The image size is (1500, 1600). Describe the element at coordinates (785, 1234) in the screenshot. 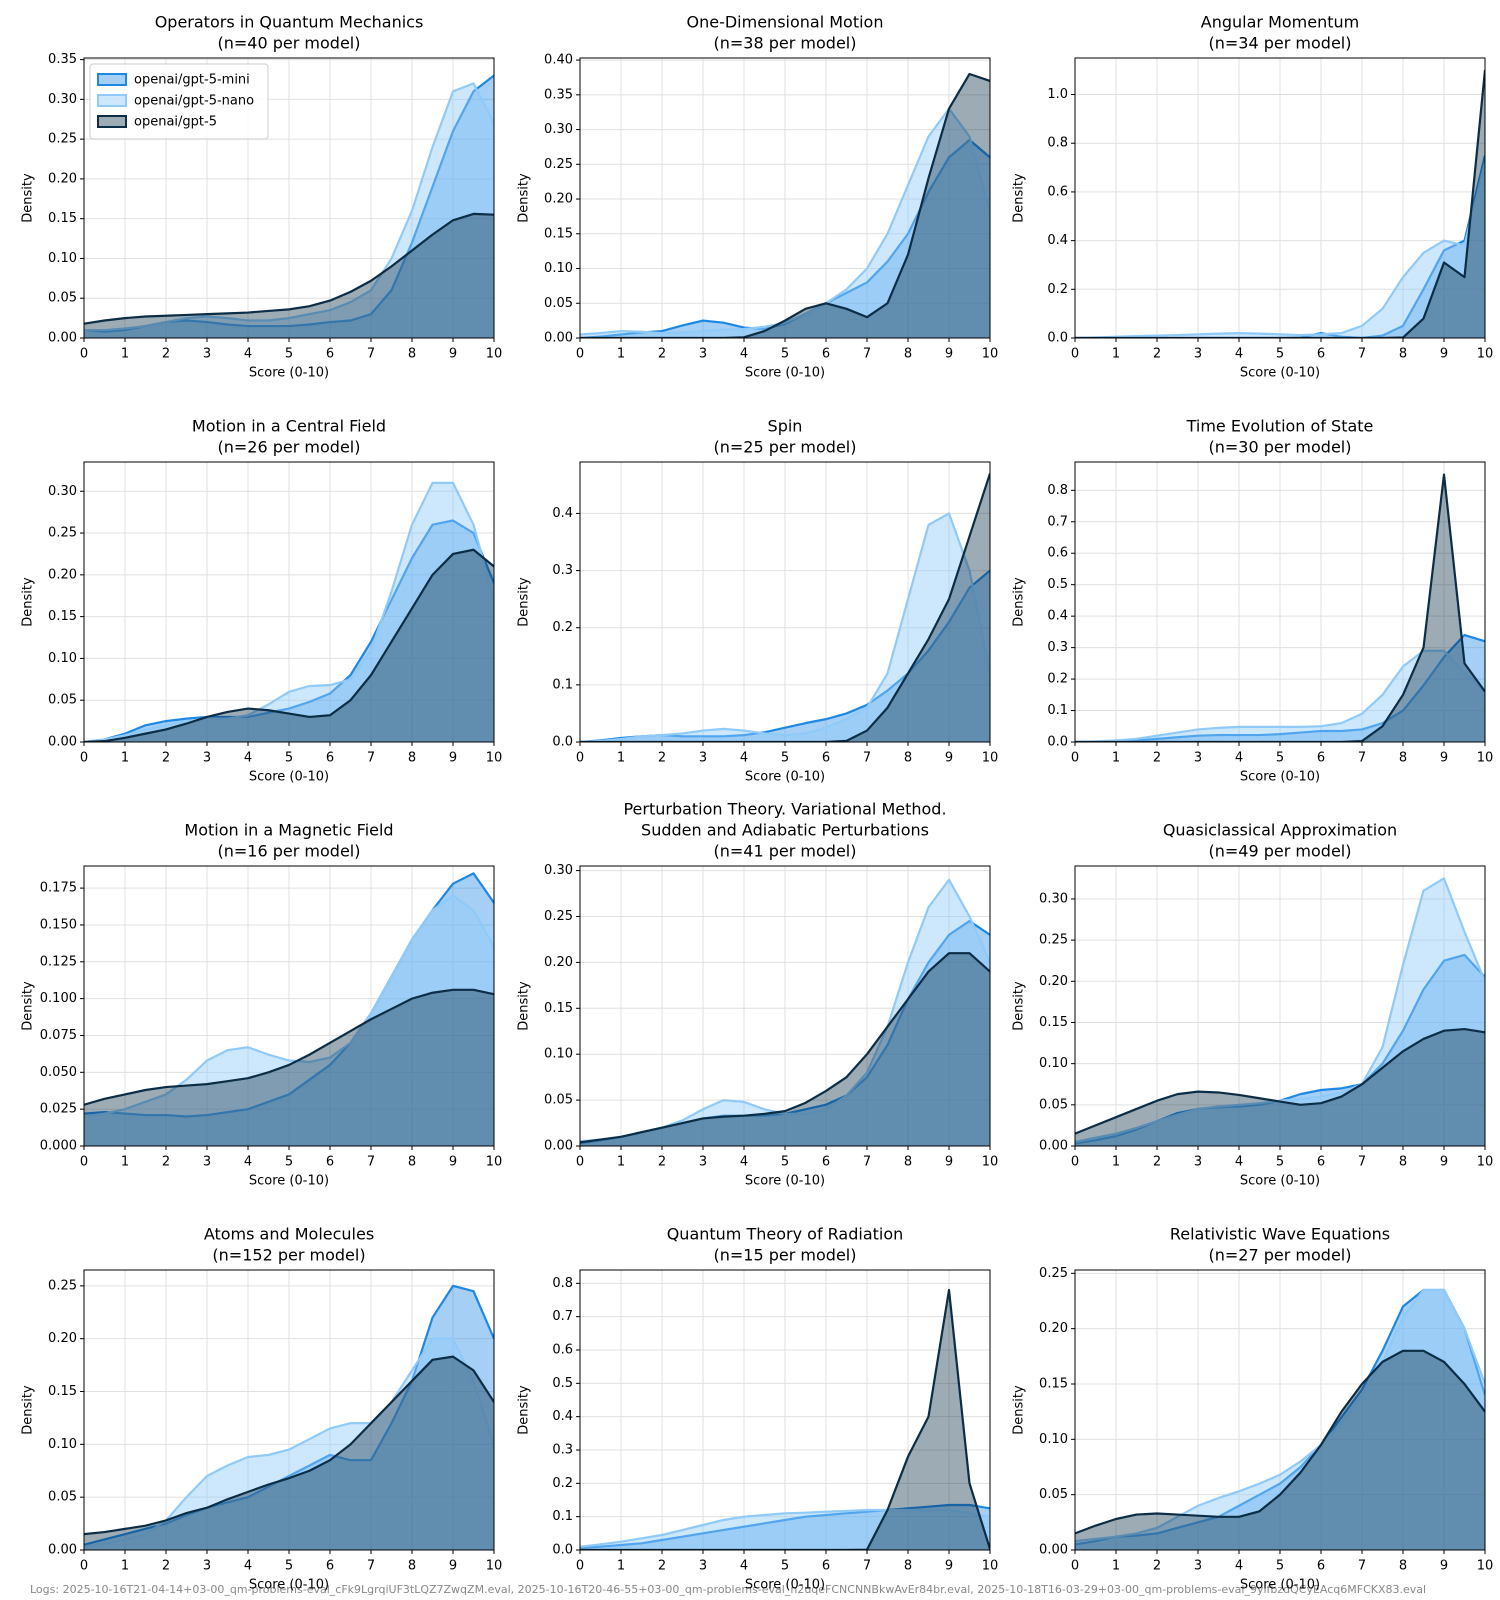

I see `chart-title: Quantum Theory of Radiation` at that location.